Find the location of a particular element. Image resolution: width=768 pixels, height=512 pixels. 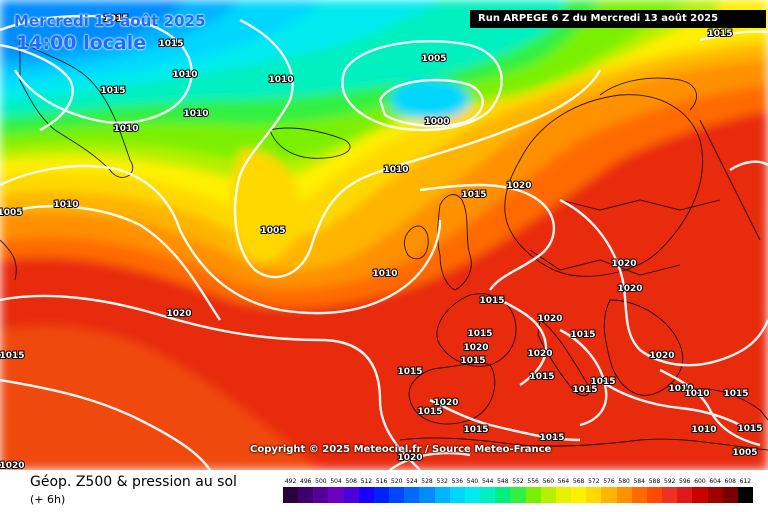

scale-tick-label: 576 is located at coordinates (609, 481).